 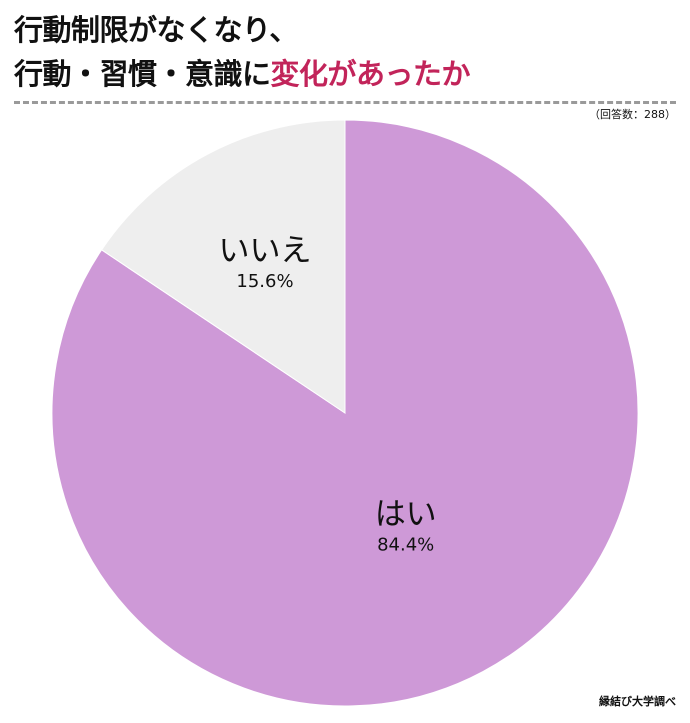 I want to click on pie-value-yes: 84.4%, so click(x=405, y=545).